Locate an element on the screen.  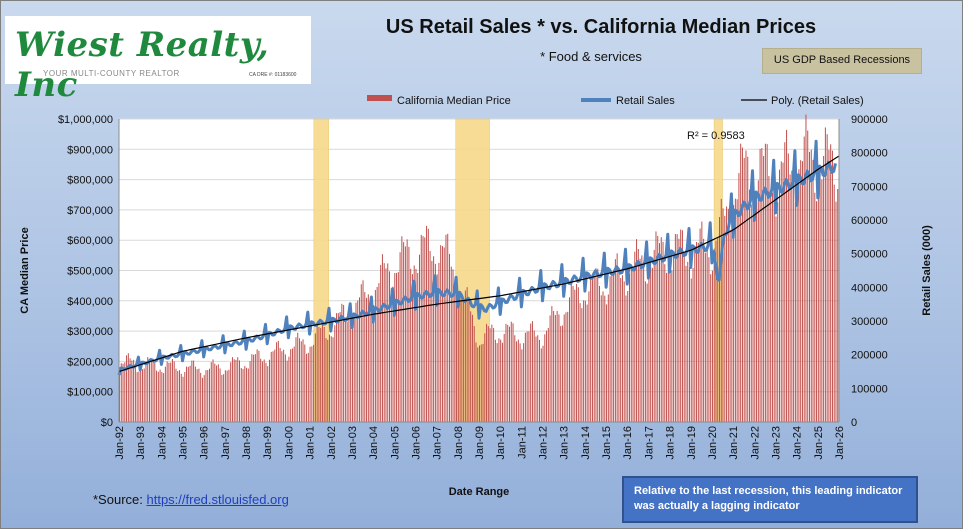
x-tick-label: Jan-18 is located at coordinates (671, 443).